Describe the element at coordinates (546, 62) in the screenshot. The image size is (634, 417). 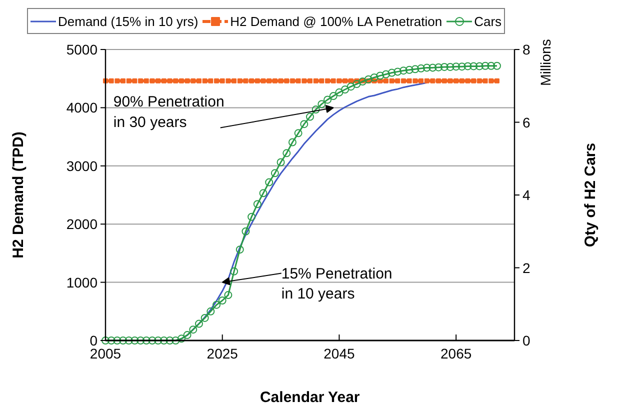
I see `text: Millions` at that location.